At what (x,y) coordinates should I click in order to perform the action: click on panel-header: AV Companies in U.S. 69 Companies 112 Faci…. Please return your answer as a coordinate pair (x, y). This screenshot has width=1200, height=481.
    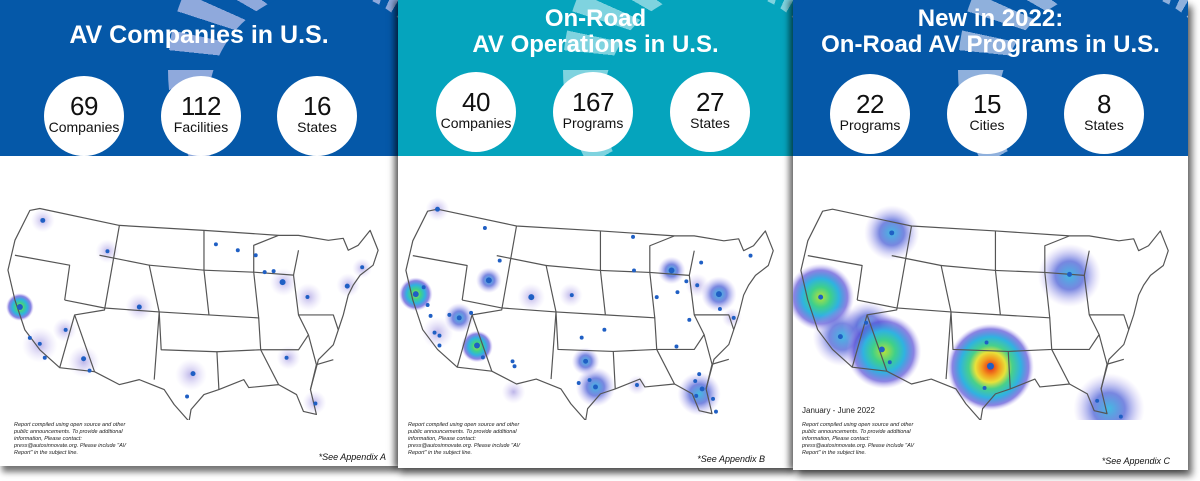
    Looking at the image, I should click on (199, 78).